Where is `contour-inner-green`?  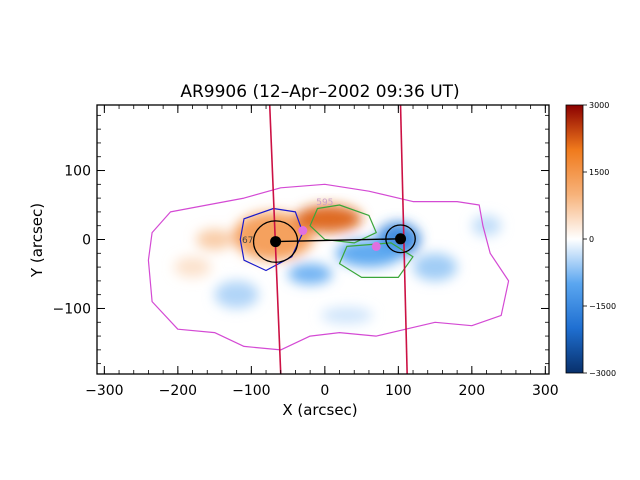 contour-inner-green is located at coordinates (343, 224).